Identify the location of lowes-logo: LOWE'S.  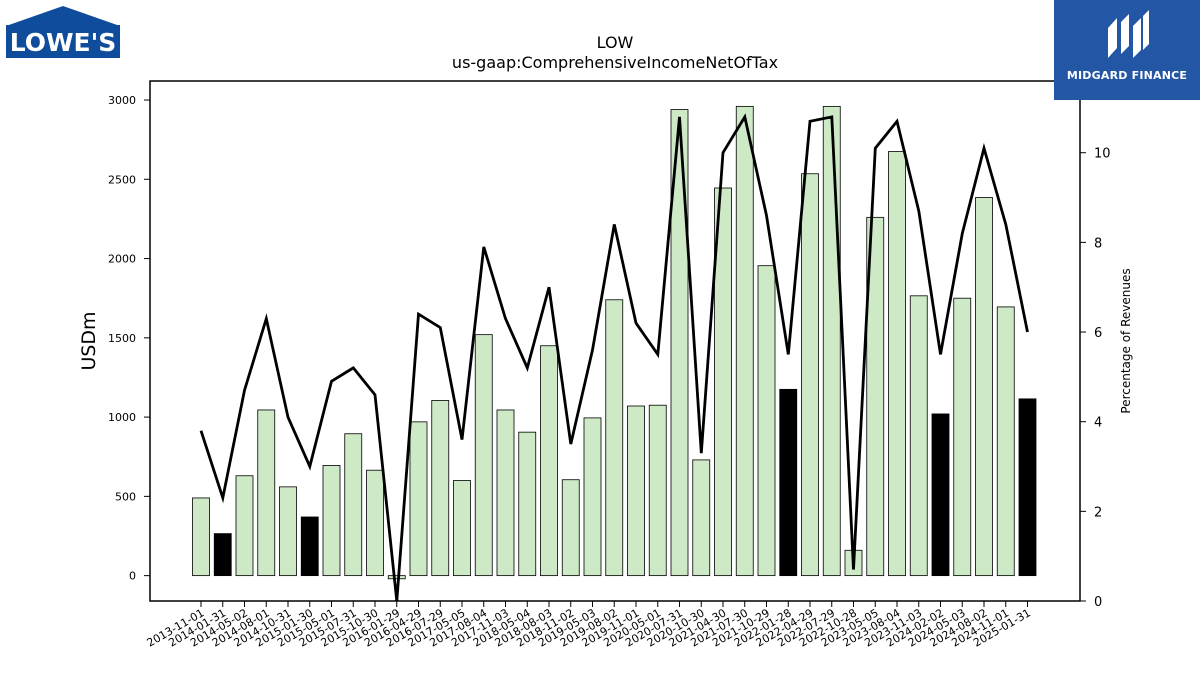
(63, 32).